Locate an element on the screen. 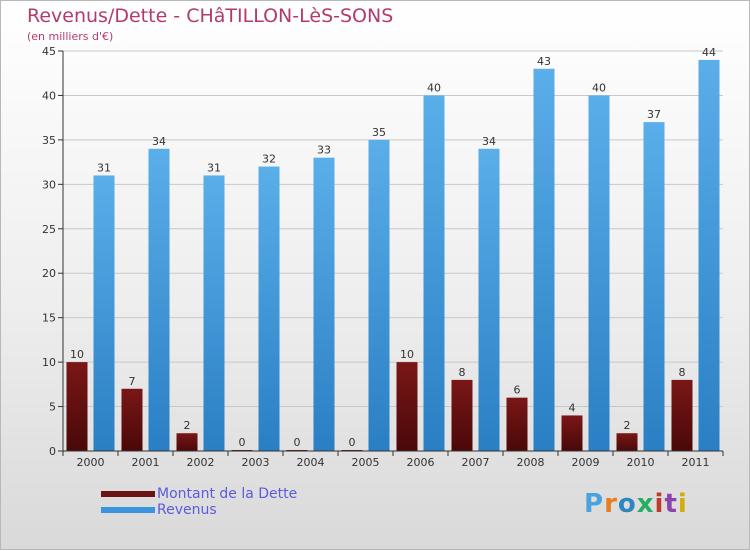 The width and height of the screenshot is (750, 551). x-tick-label: 2011 is located at coordinates (696, 462).